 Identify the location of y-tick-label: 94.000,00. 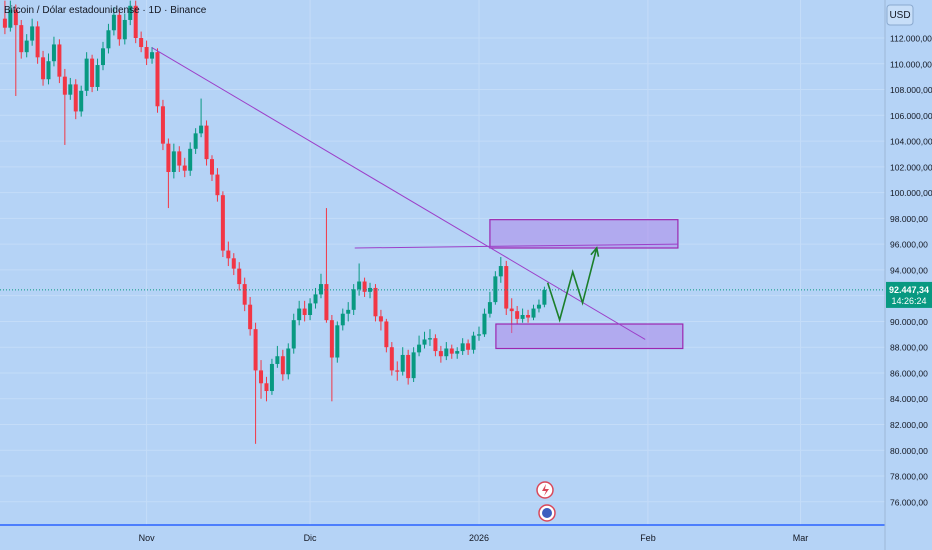
(909, 270).